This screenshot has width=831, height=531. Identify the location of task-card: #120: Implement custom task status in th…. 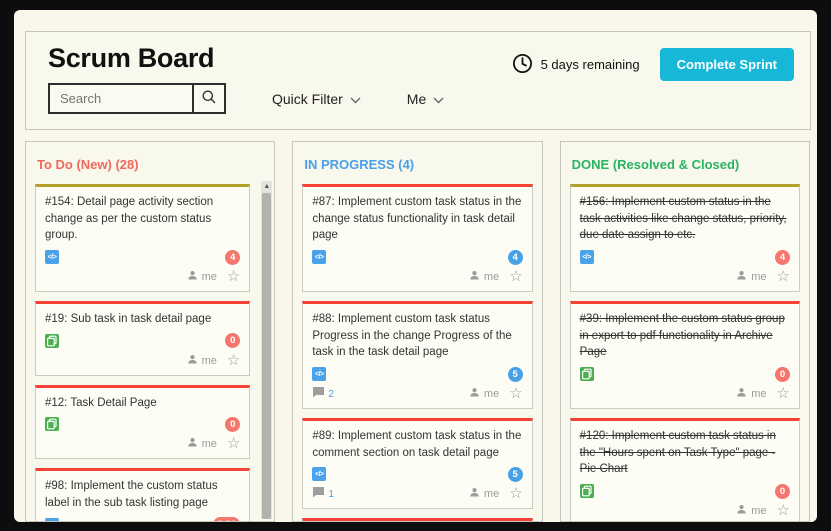
(684, 469).